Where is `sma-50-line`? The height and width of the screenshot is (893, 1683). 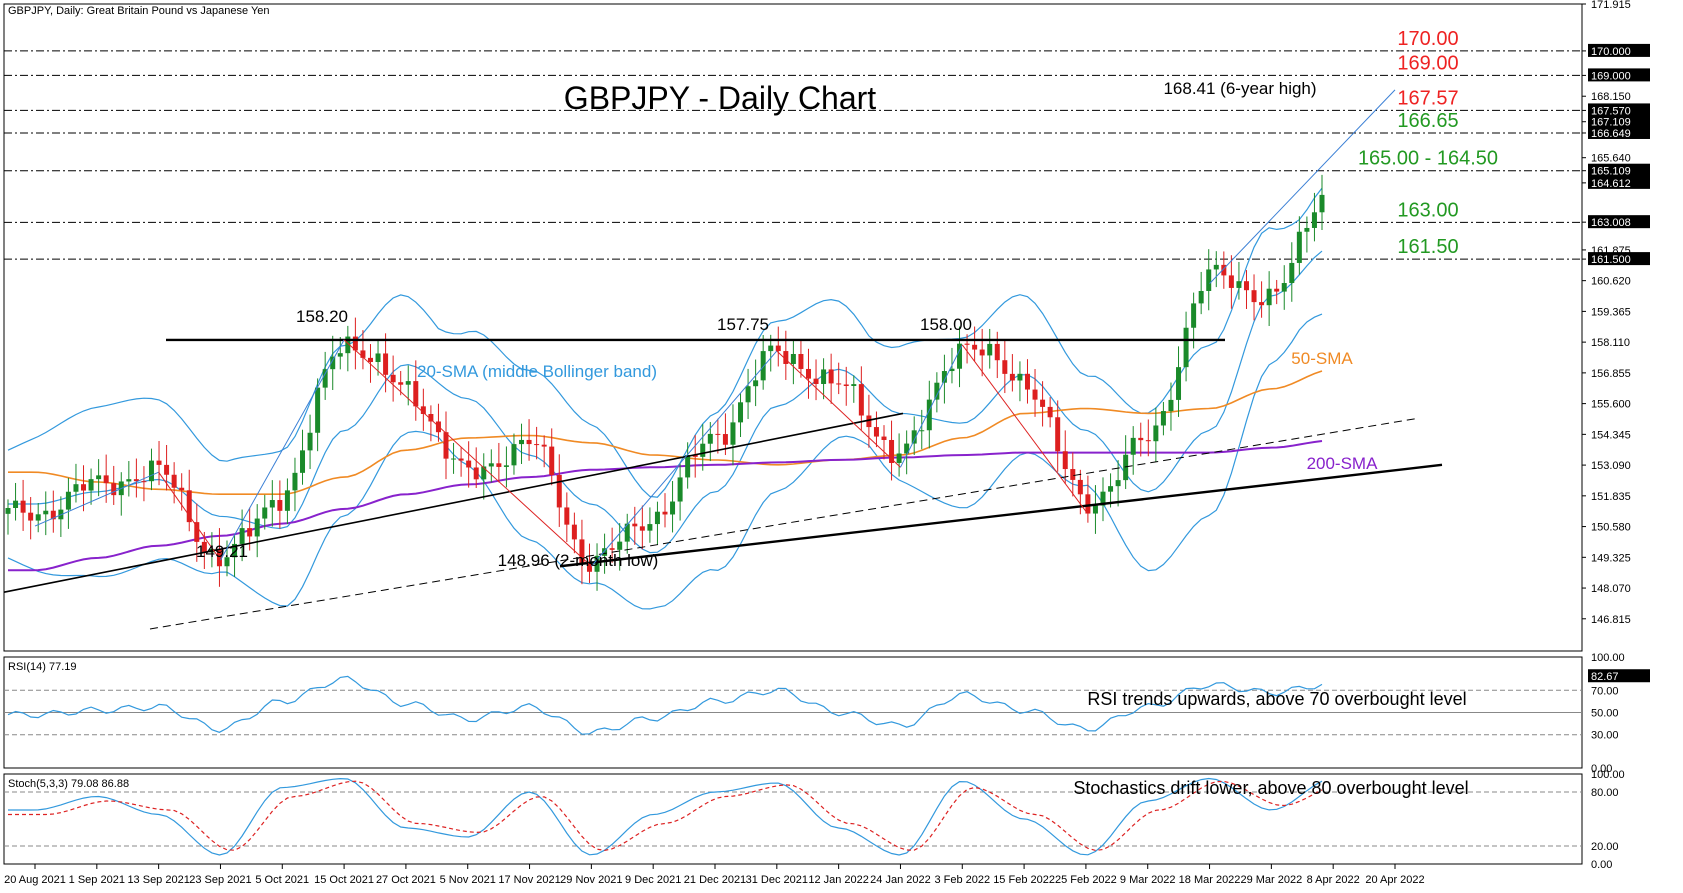 sma-50-line is located at coordinates (665, 432).